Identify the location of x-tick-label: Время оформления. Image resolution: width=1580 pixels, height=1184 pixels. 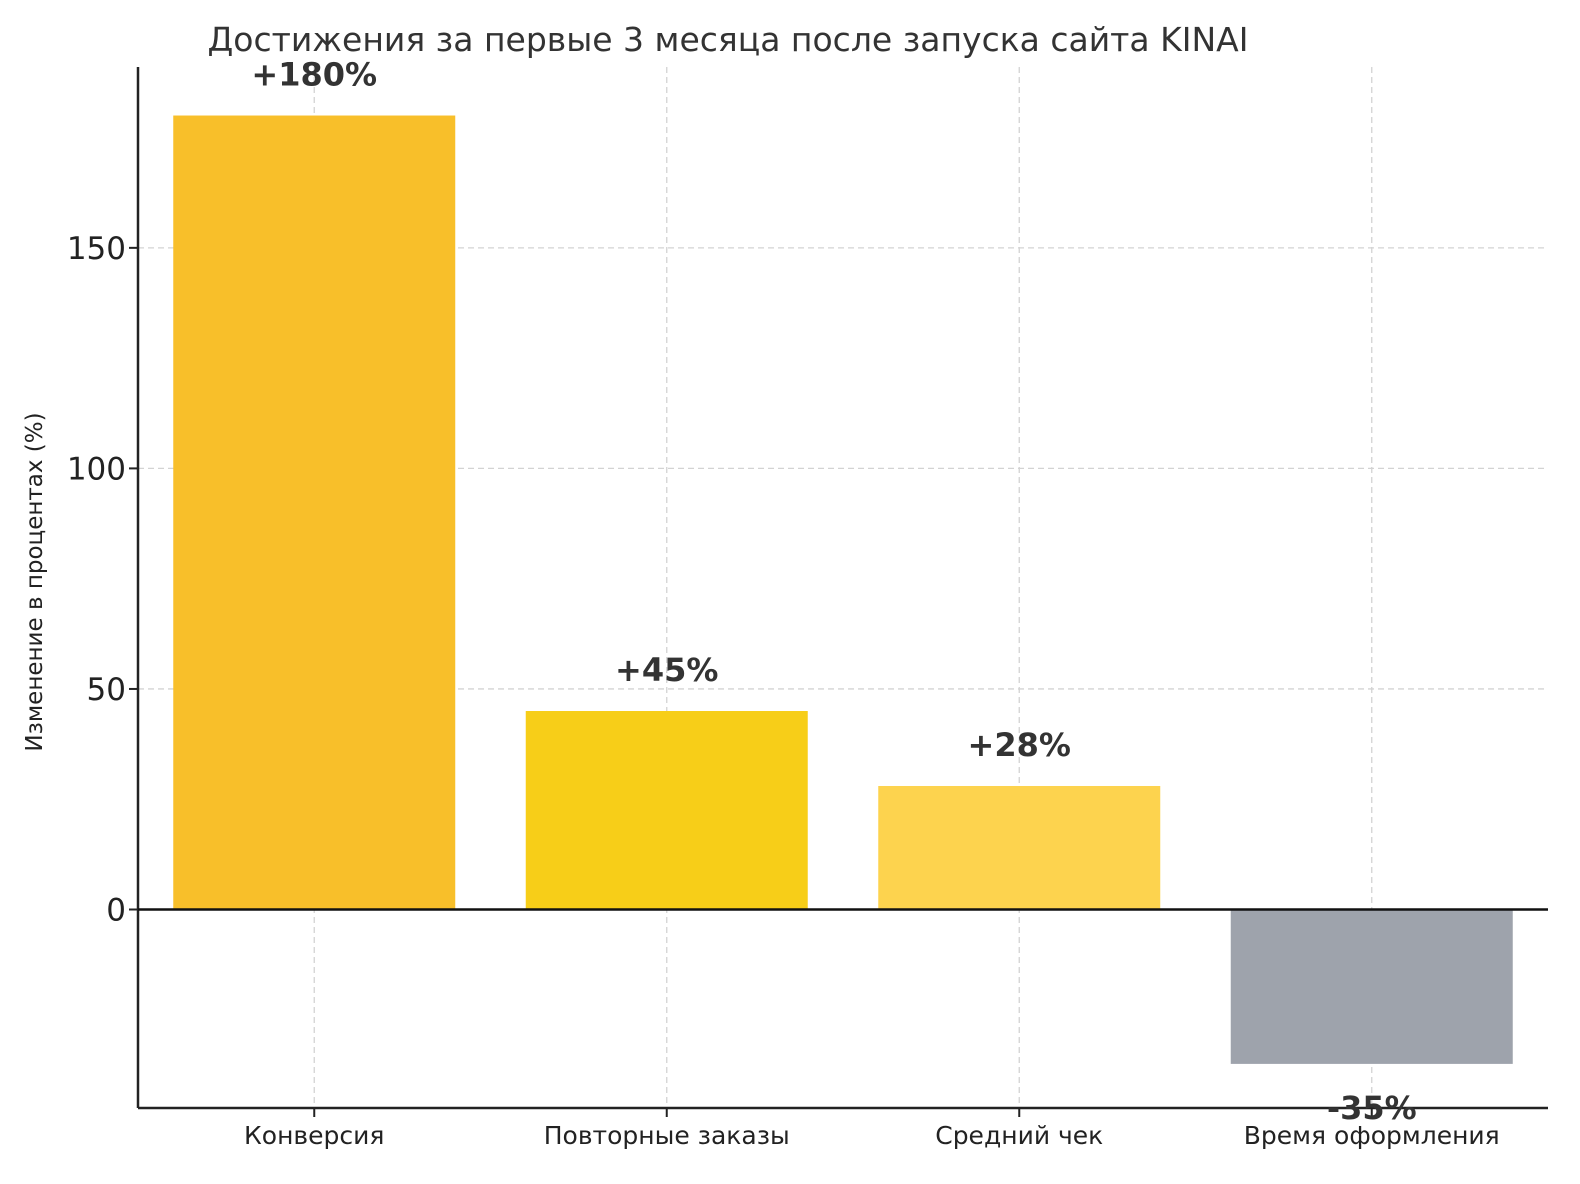
(1372, 1135).